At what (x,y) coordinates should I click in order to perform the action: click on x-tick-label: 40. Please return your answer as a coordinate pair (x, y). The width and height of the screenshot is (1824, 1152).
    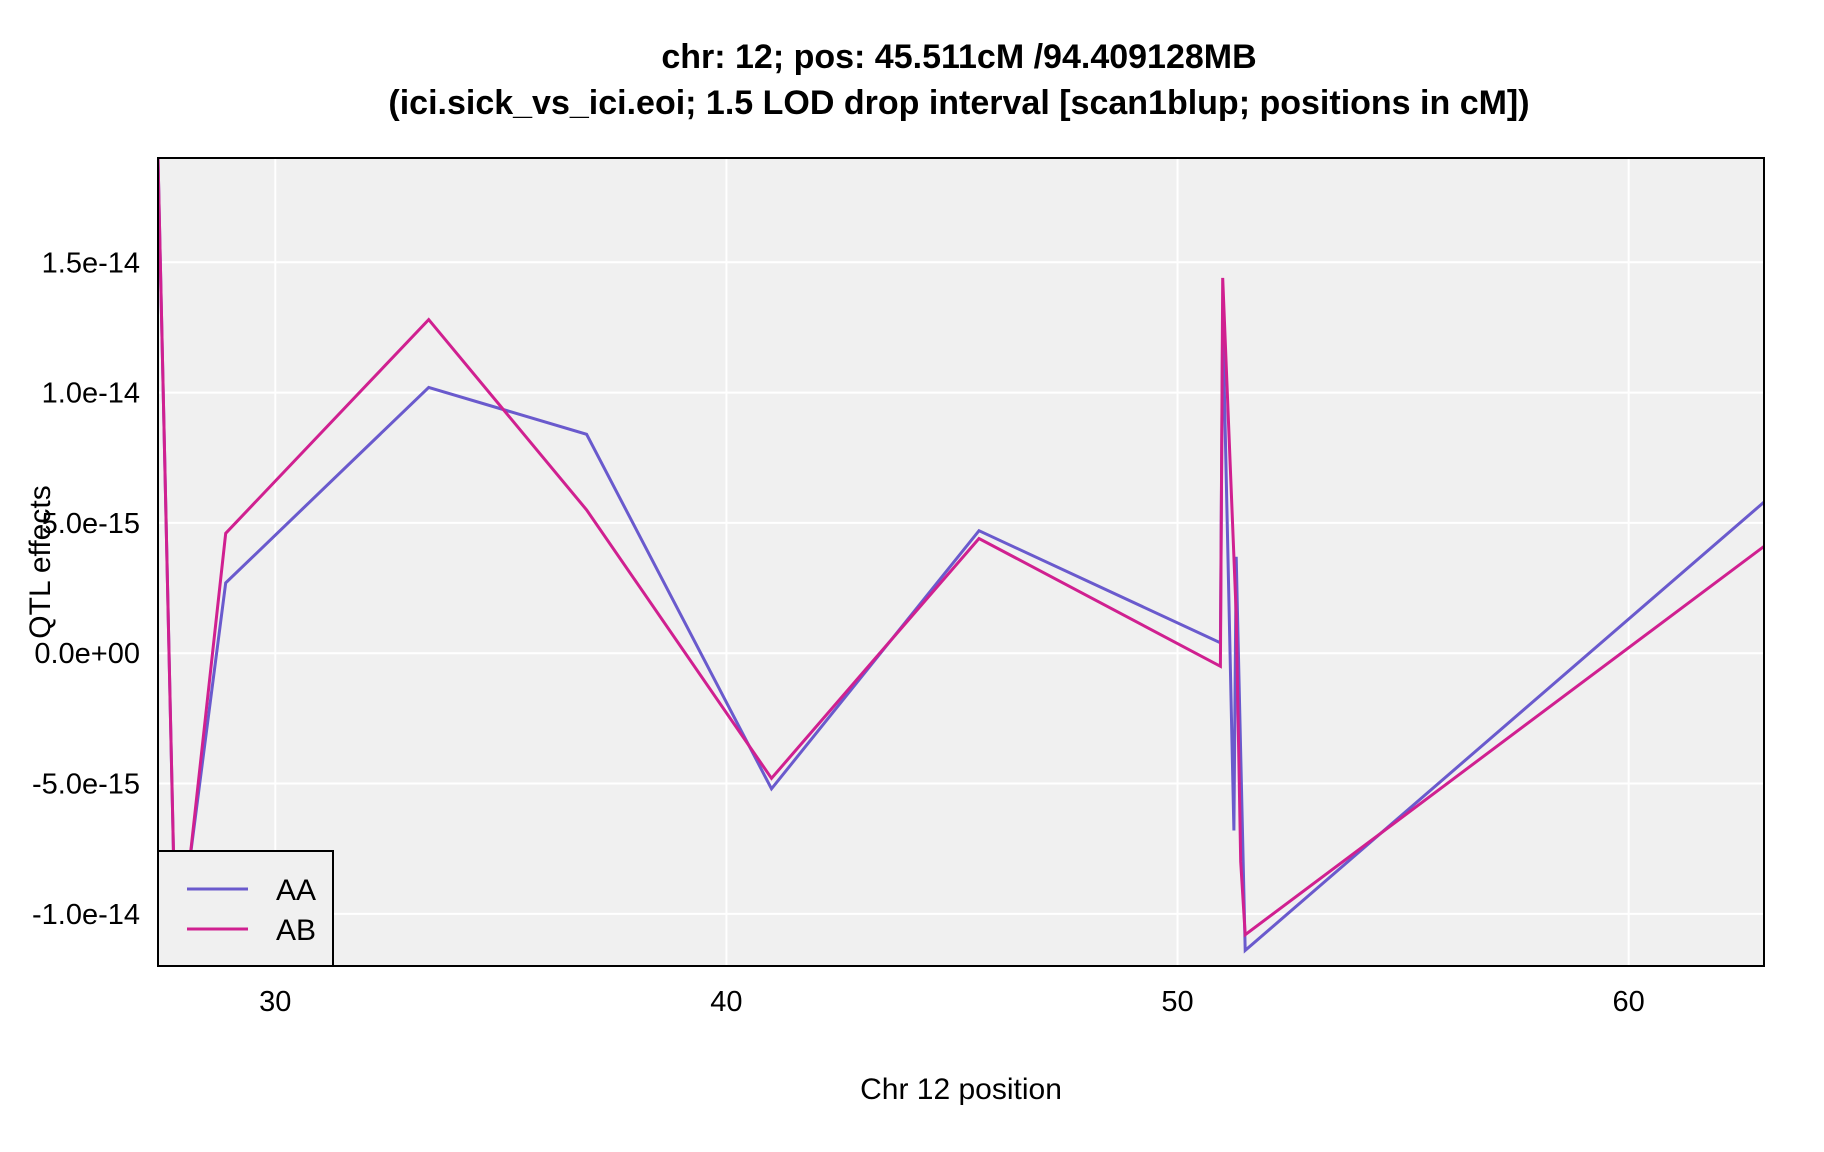
    Looking at the image, I should click on (726, 1002).